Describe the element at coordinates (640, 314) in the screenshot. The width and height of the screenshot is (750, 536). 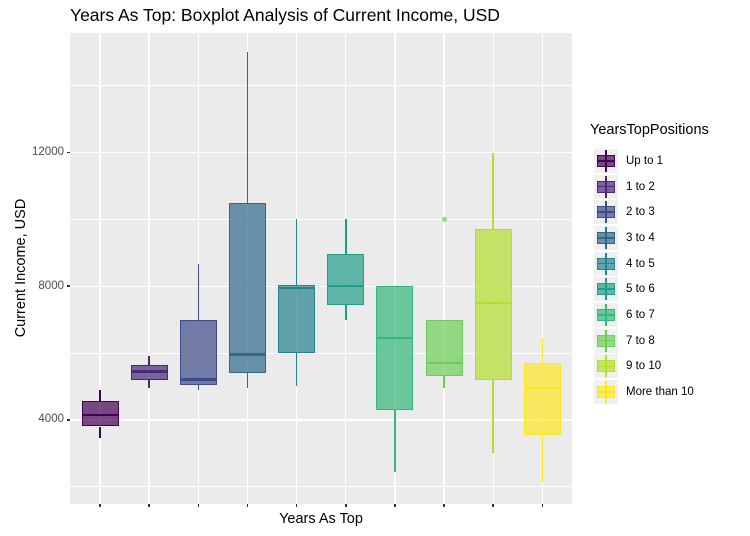
I see `legend-item-label: 6 to 7` at that location.